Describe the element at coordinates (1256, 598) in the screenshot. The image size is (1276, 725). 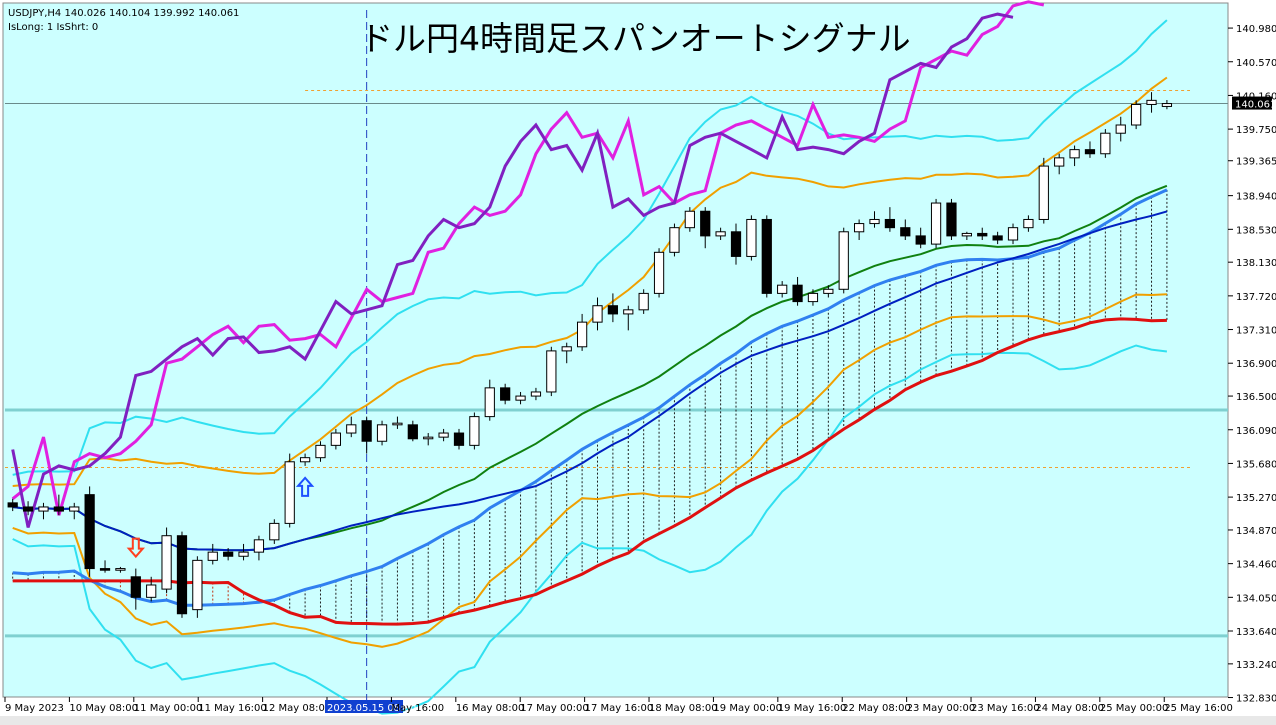
I see `y-tick-label: 134.050` at that location.